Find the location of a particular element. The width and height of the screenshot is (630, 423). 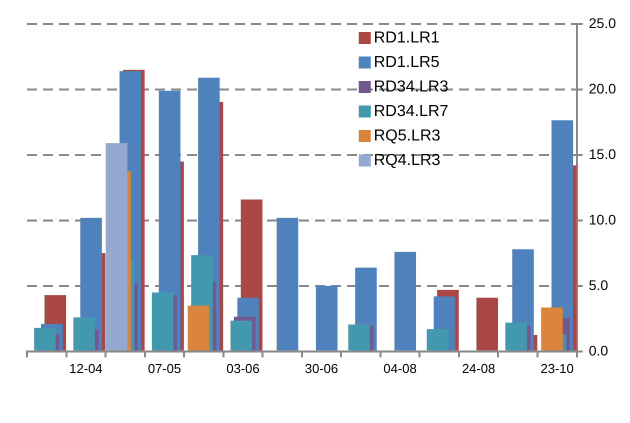

legend-label: RD1.LR5 is located at coordinates (407, 62).